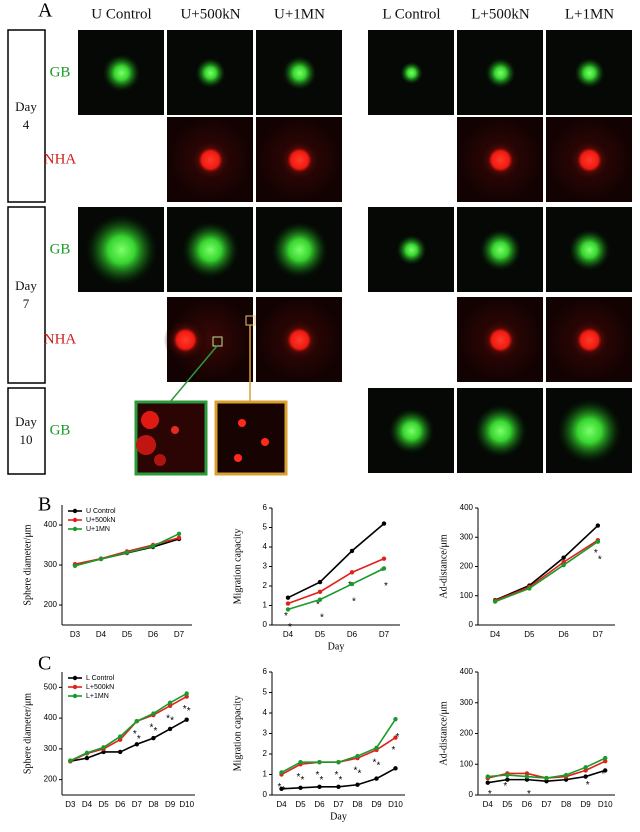  I want to click on day-label: Day, so click(26, 421).